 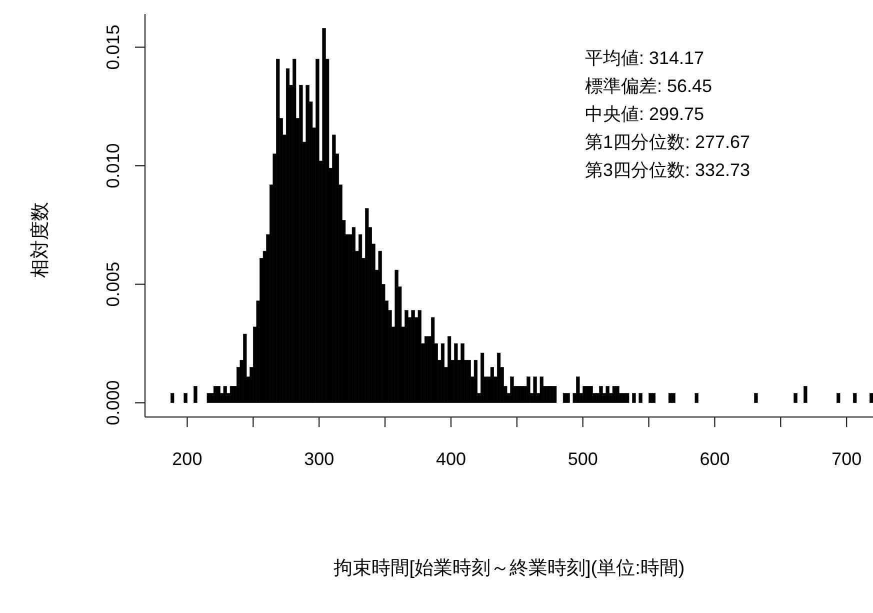 I want to click on y-axis-title: 相対度数, so click(x=40, y=240).